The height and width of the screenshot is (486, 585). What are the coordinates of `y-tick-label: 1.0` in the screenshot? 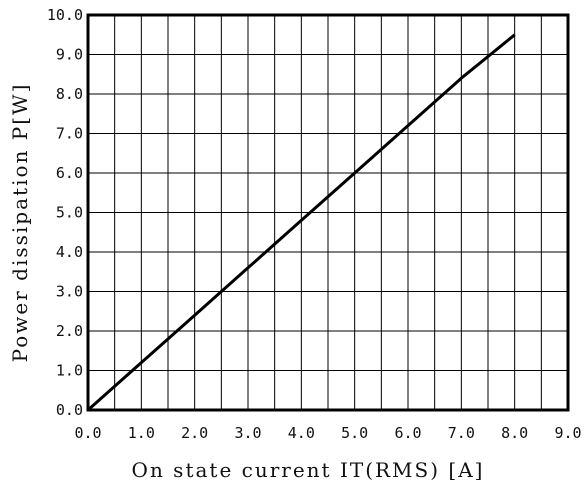 It's located at (69, 371).